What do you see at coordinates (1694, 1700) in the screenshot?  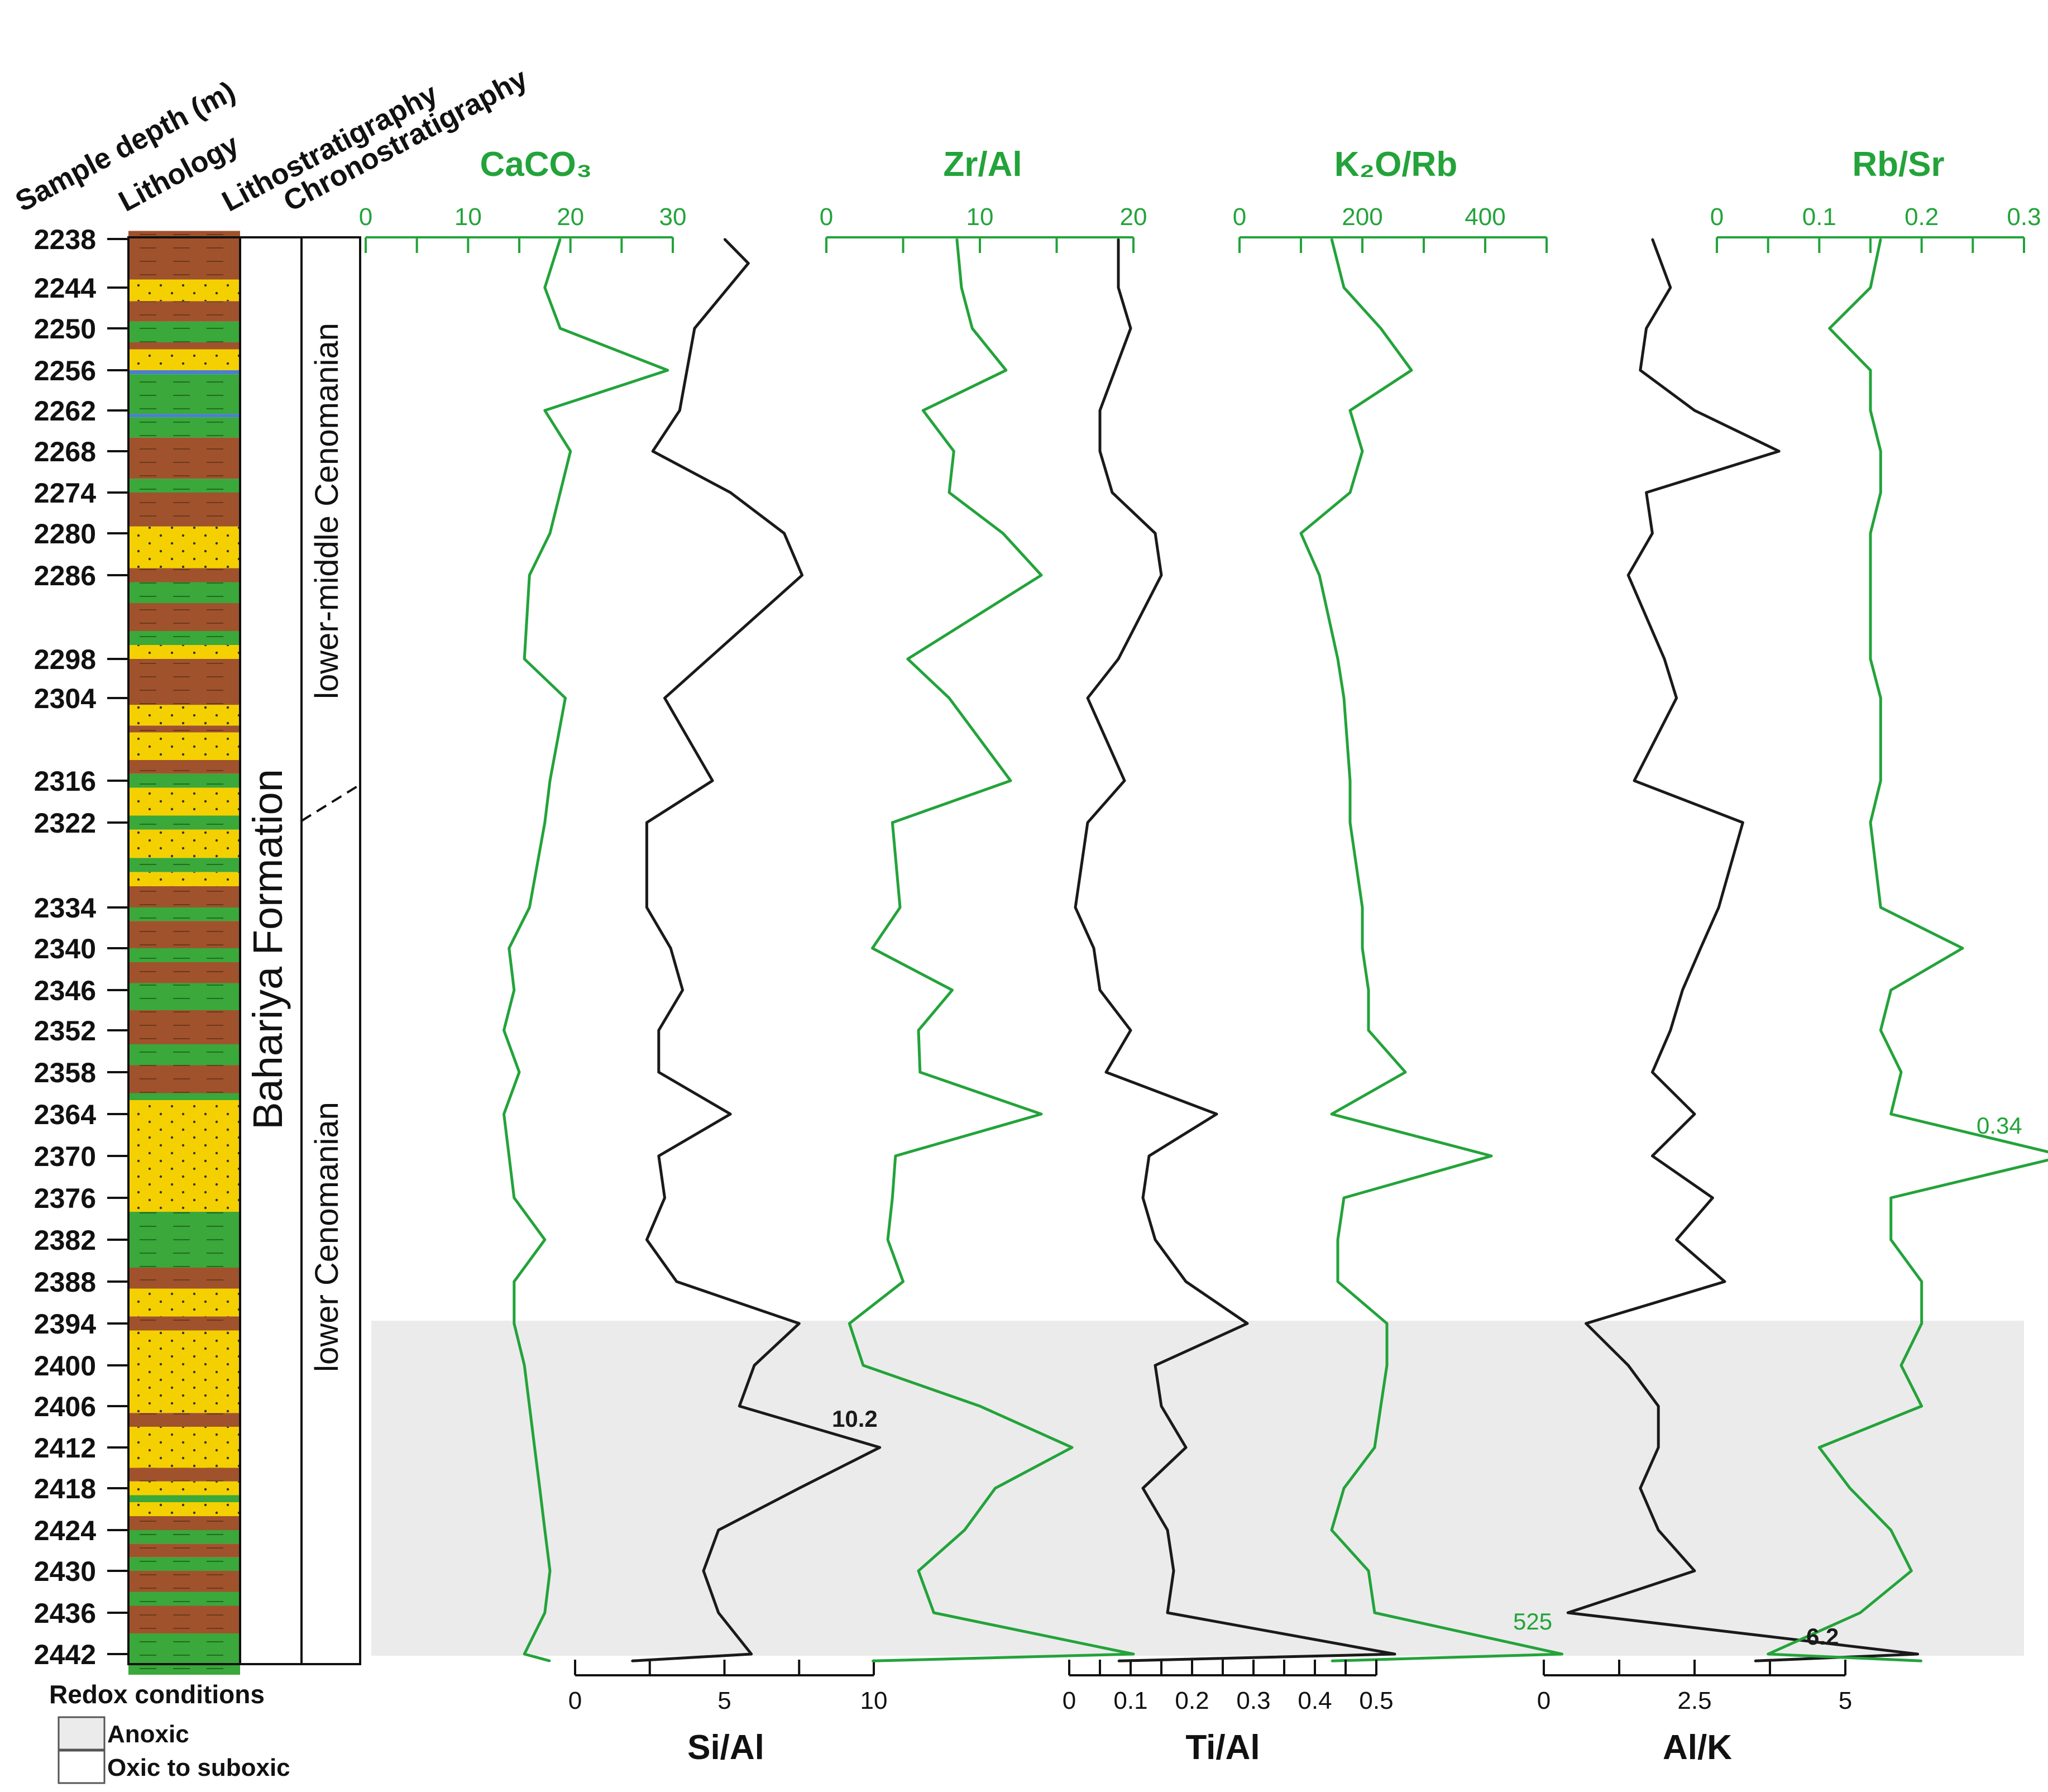 I see `axis-tick-label: 2.5` at bounding box center [1694, 1700].